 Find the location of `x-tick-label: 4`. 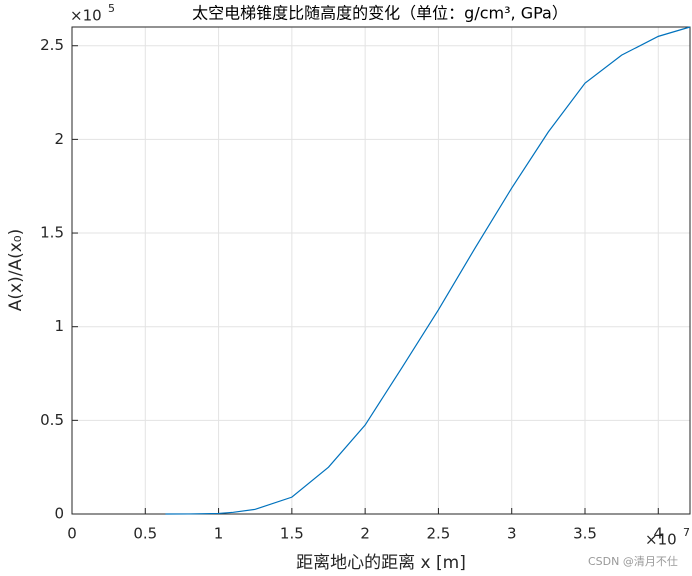

x-tick-label: 4 is located at coordinates (659, 534).